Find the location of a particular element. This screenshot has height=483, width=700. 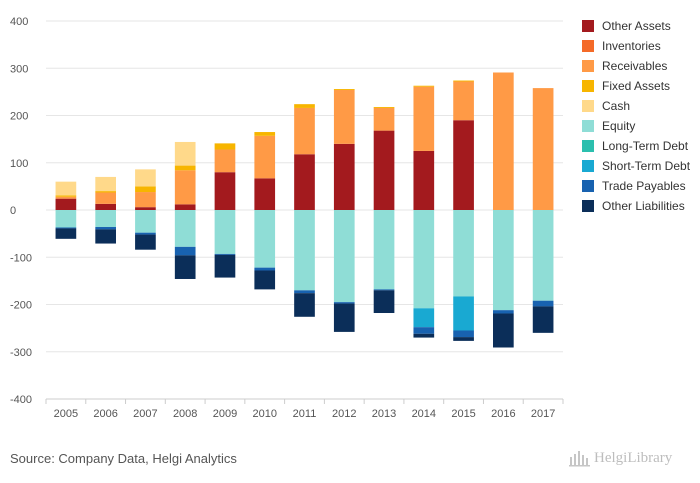

x-tick-label: 2006 is located at coordinates (105, 414).